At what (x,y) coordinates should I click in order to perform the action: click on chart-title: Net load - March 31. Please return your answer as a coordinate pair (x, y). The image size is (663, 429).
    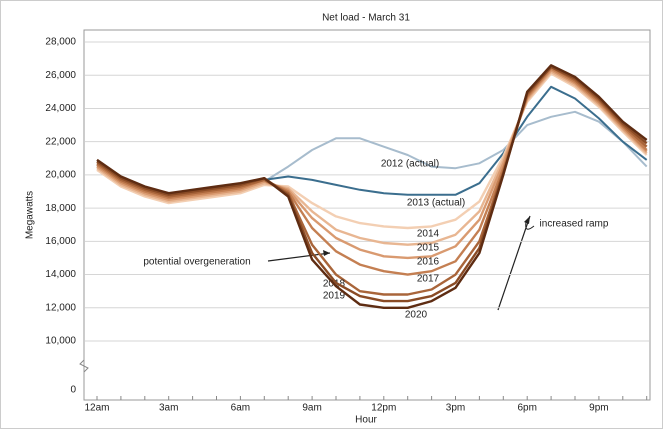
    Looking at the image, I should click on (366, 18).